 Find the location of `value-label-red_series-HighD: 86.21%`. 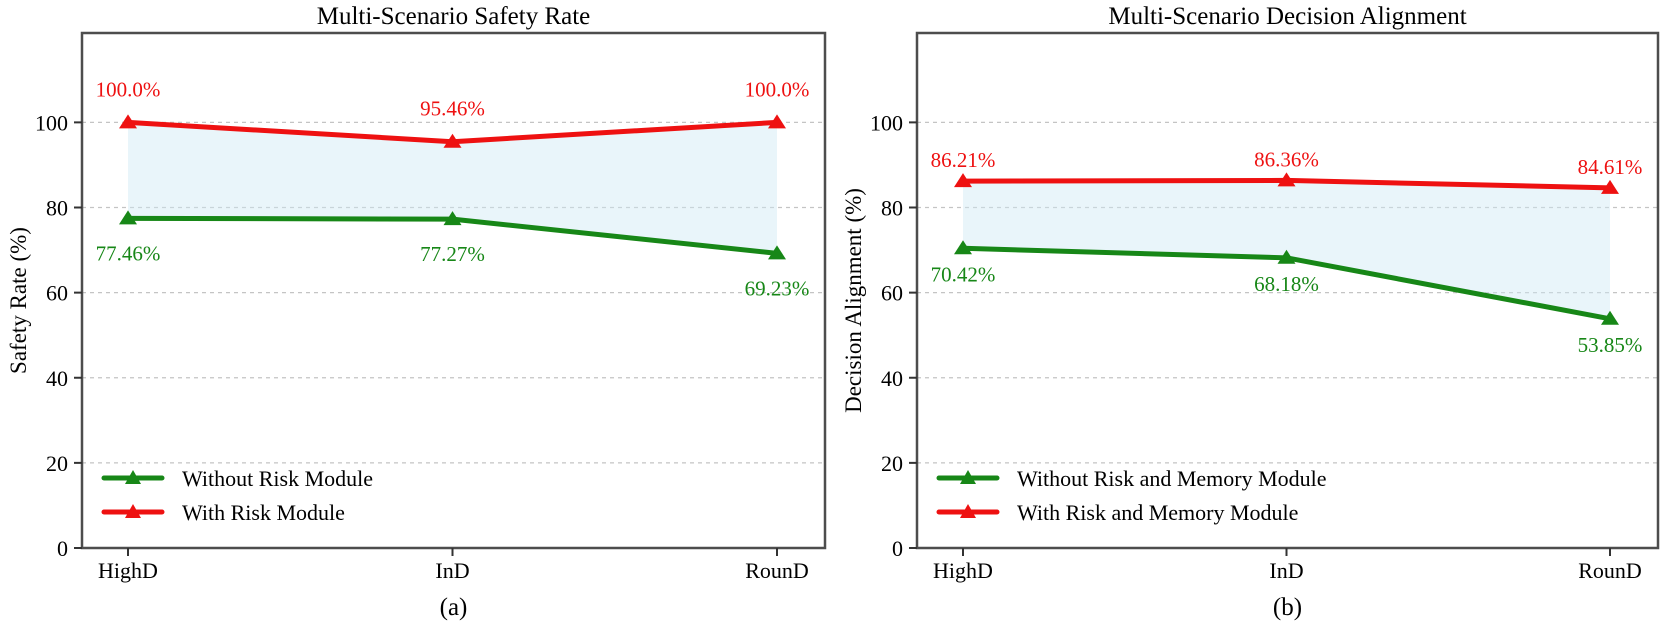

value-label-red_series-HighD: 86.21% is located at coordinates (963, 160).